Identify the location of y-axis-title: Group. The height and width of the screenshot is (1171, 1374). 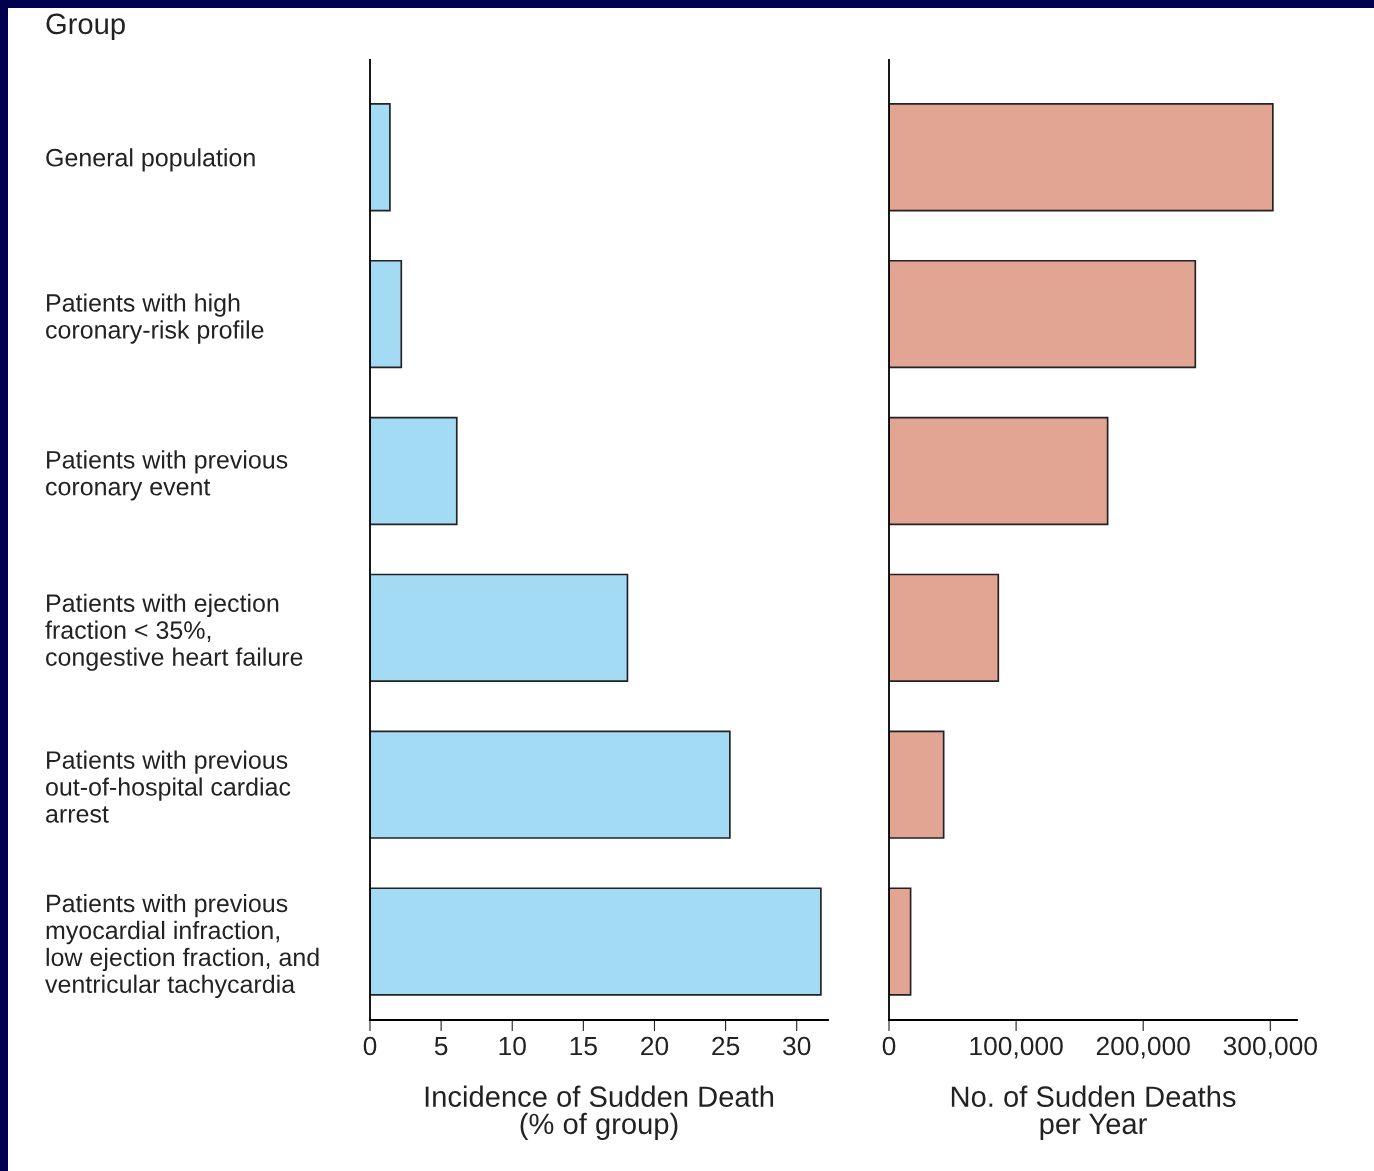
(85, 26).